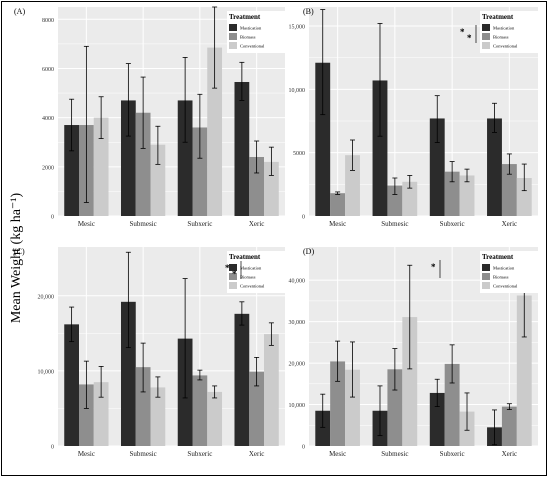 This screenshot has width=550, height=479. I want to click on y-axis-label-container: Mean Weight (kg ha⁻¹), so click(16, 258).